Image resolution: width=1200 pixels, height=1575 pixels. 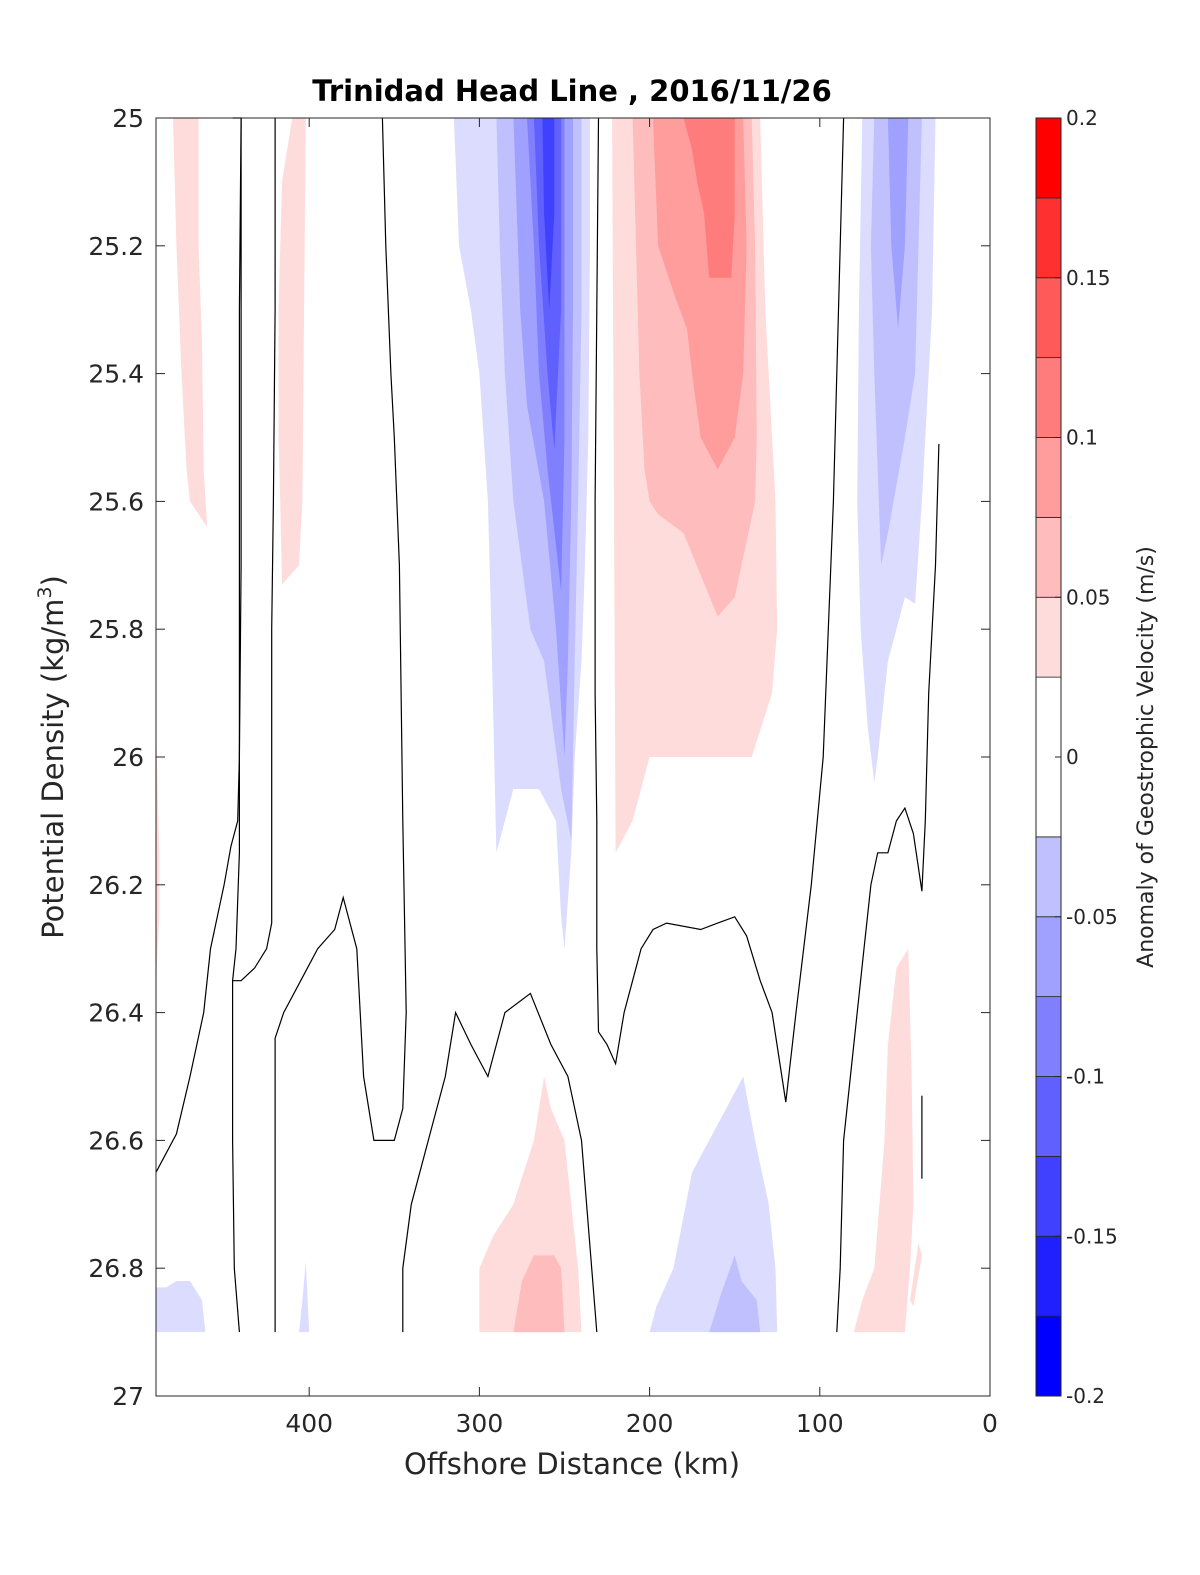 What do you see at coordinates (1086, 757) in the screenshot?
I see `colorbar-ticks: -0.2 -0.15 -0.1 -0.05 0 0.05 0.1 0.15 0.2` at bounding box center [1086, 757].